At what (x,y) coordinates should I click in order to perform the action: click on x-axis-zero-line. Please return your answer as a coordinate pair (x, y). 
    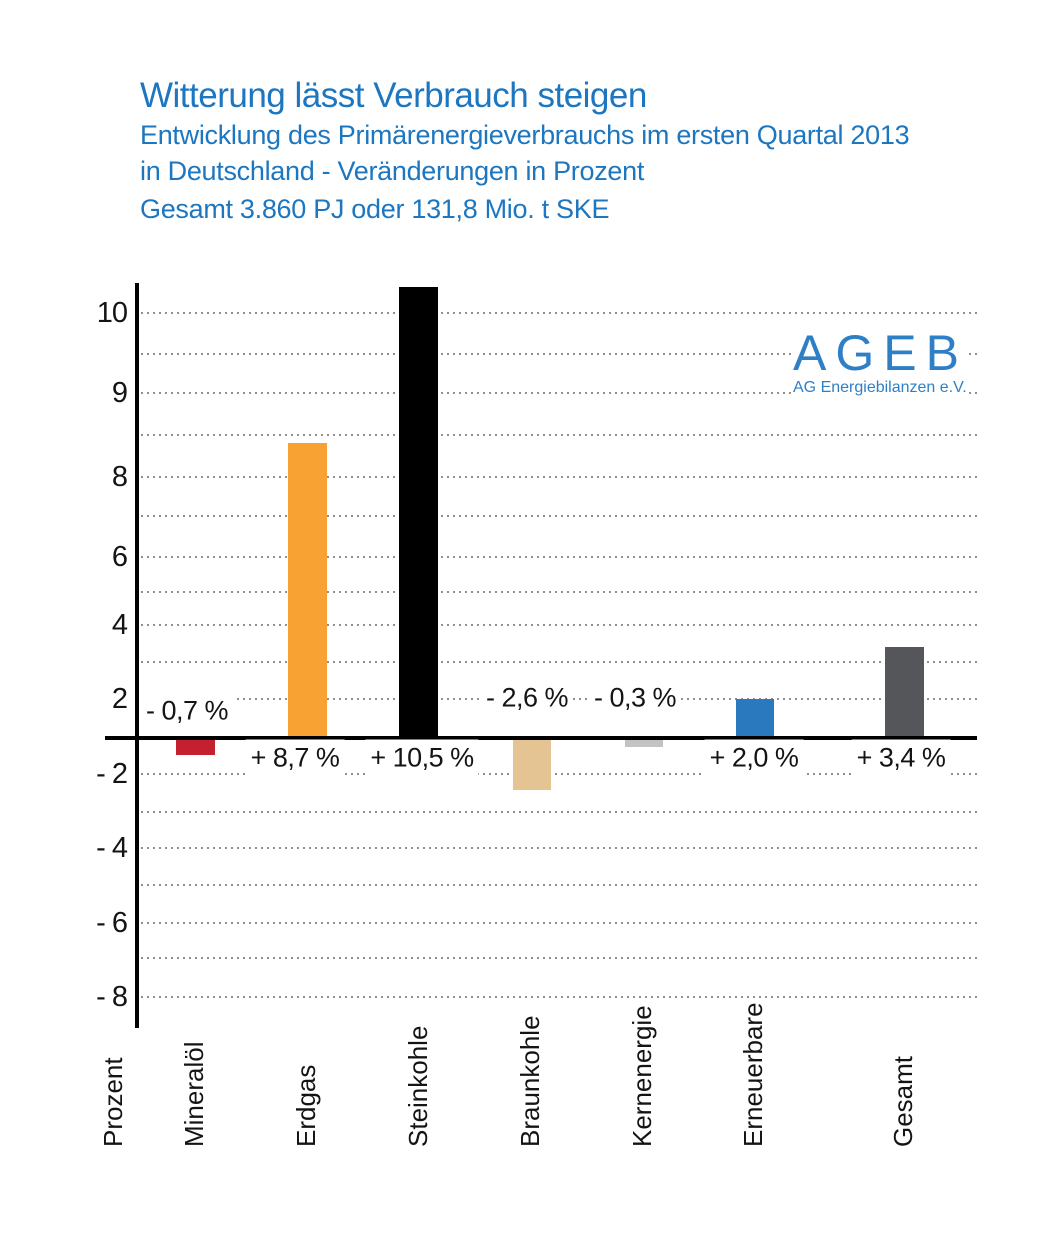
    Looking at the image, I should click on (541, 738).